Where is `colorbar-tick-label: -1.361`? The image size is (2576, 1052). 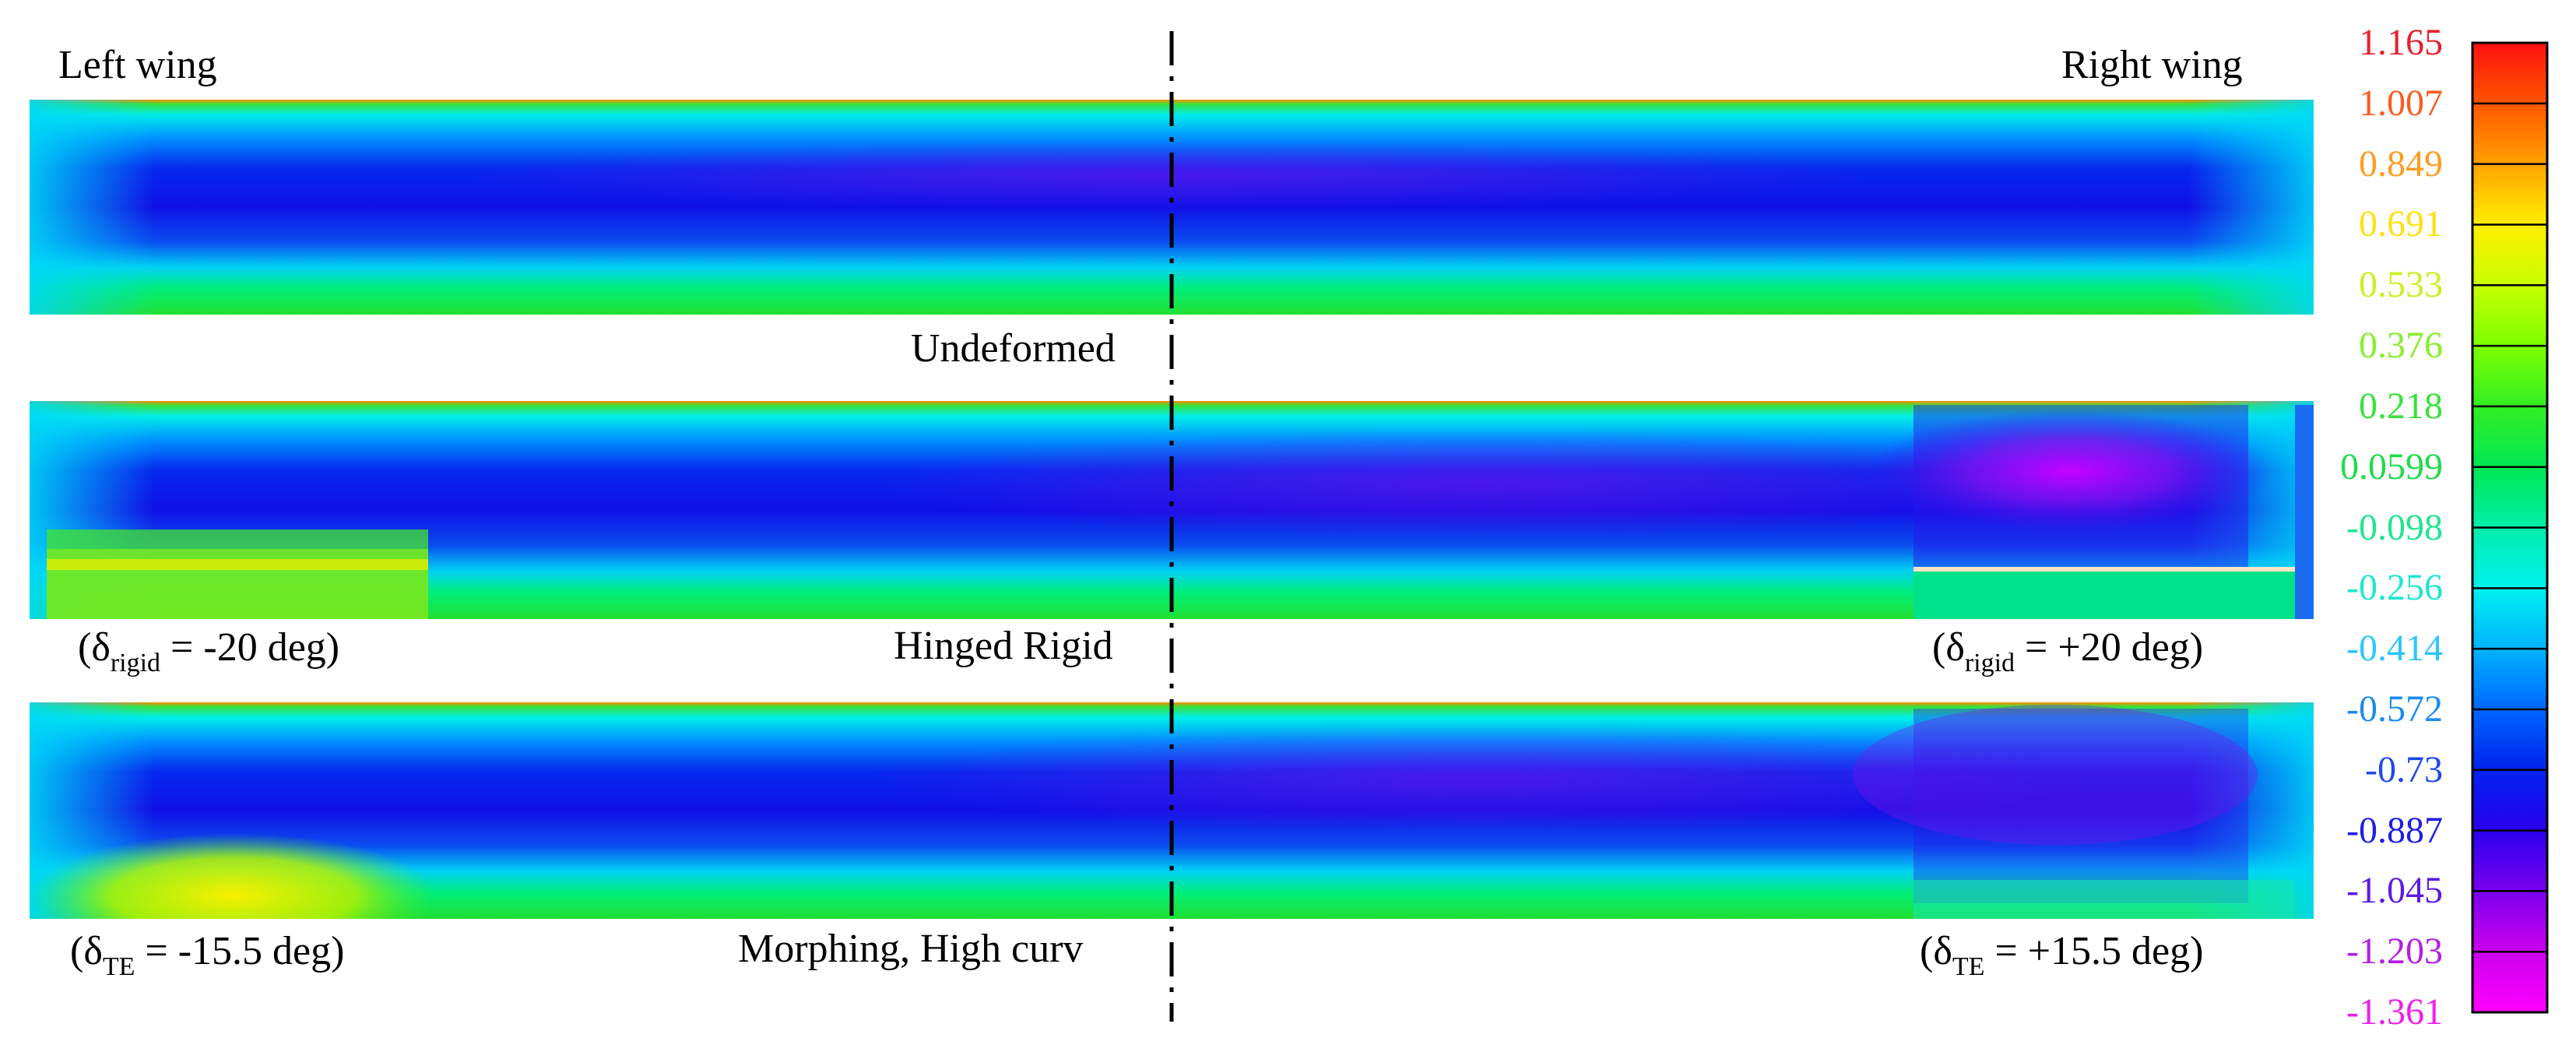 colorbar-tick-label: -1.361 is located at coordinates (2395, 1012).